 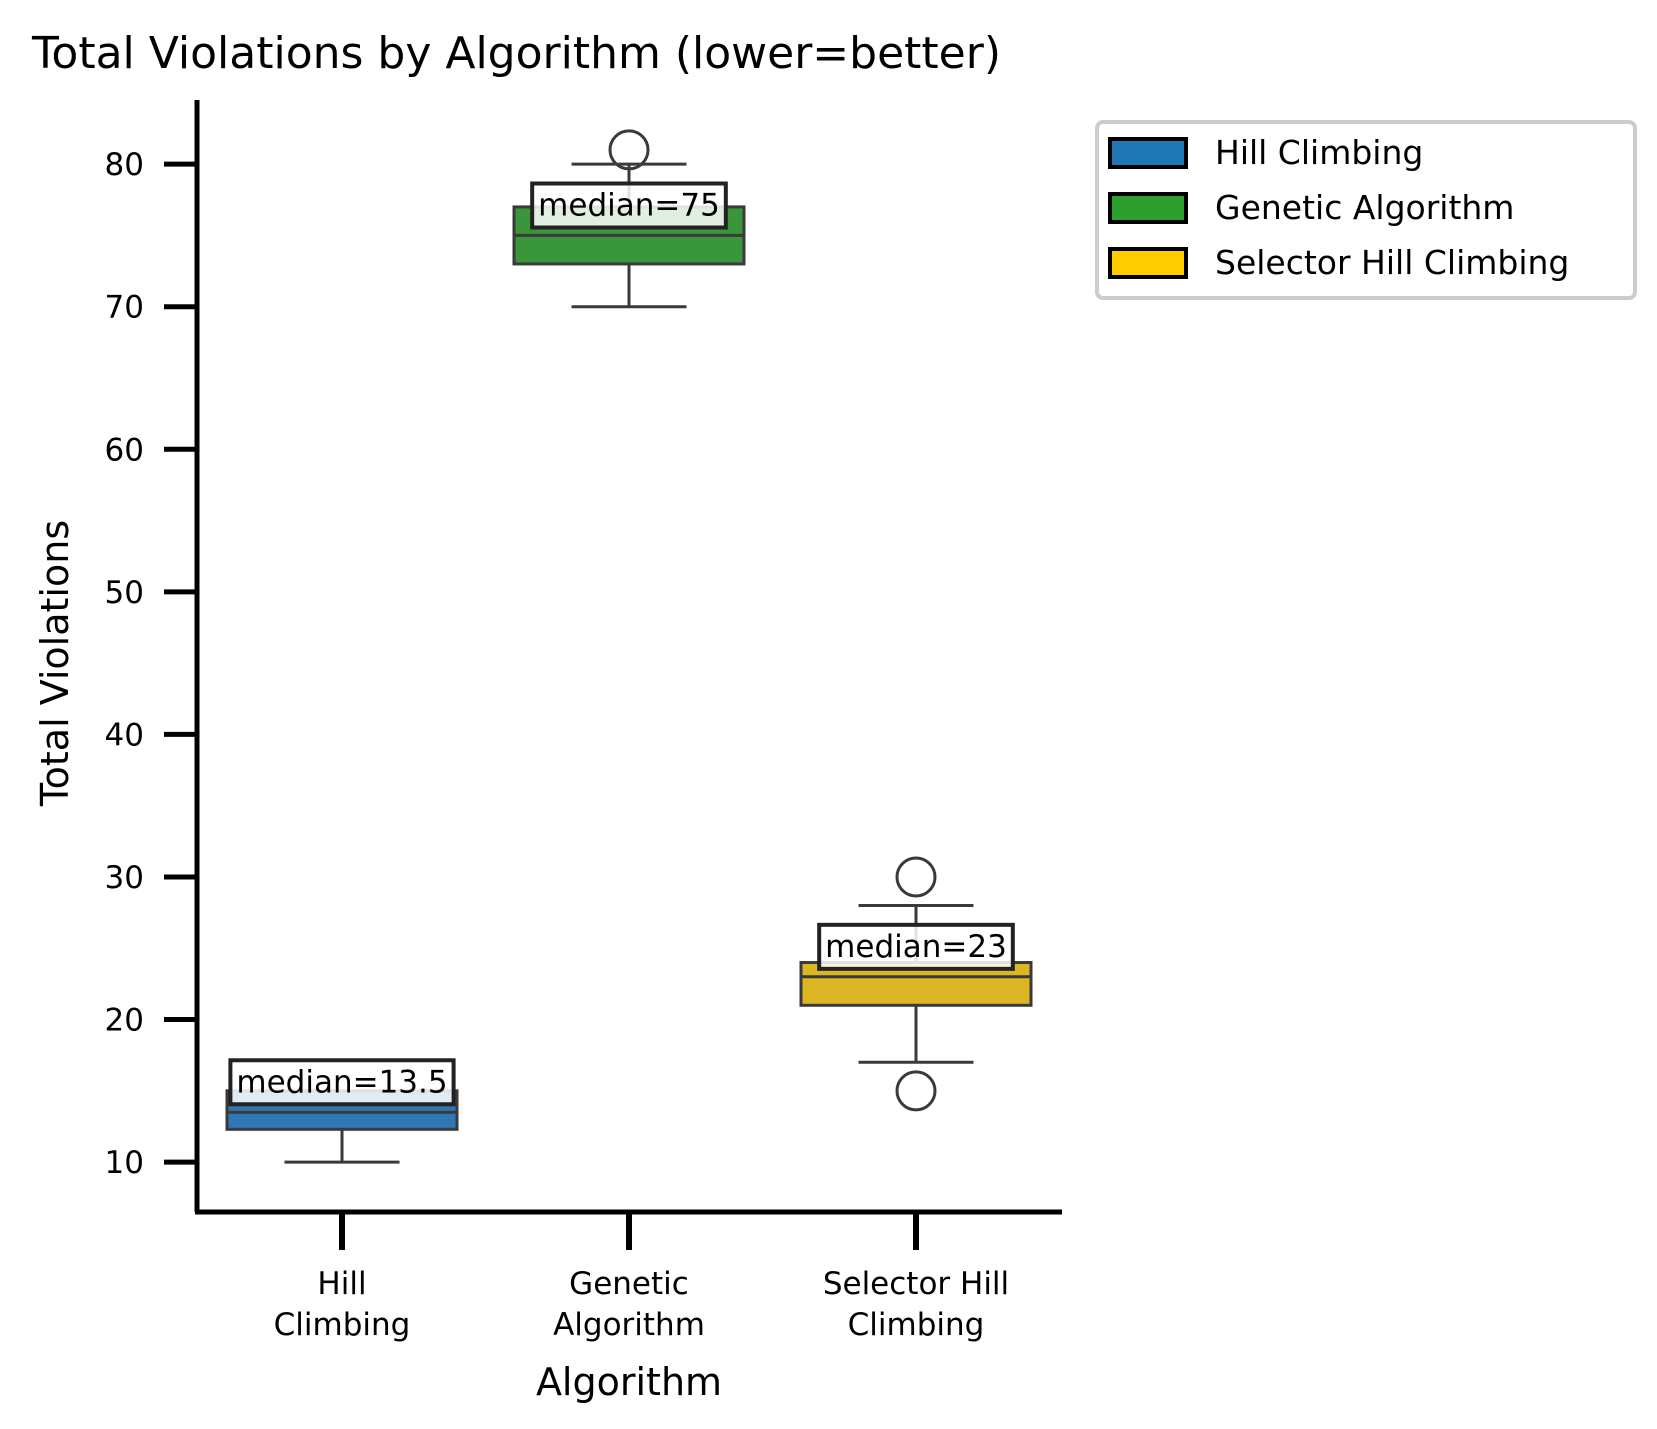 I want to click on median-label: median=13.5, so click(x=341, y=1082).